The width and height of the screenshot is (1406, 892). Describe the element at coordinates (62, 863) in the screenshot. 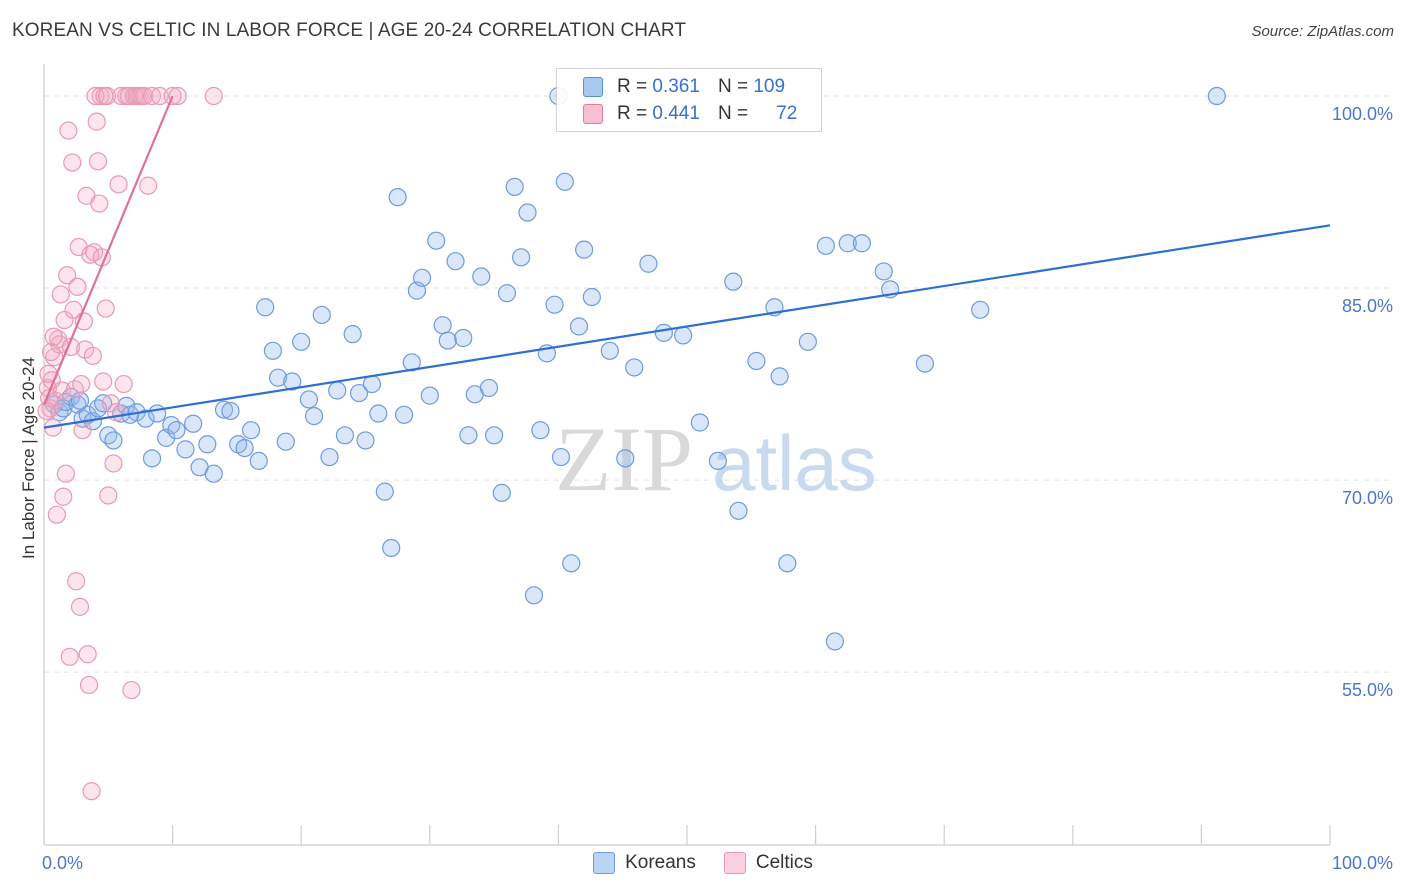

I see `x-tick-label-min: 0.0%` at that location.